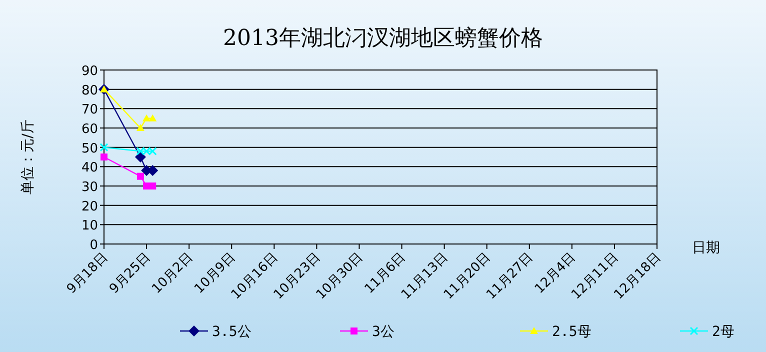 This screenshot has height=352, width=766. What do you see at coordinates (89, 90) in the screenshot?
I see `y-tick-label: 80` at bounding box center [89, 90].